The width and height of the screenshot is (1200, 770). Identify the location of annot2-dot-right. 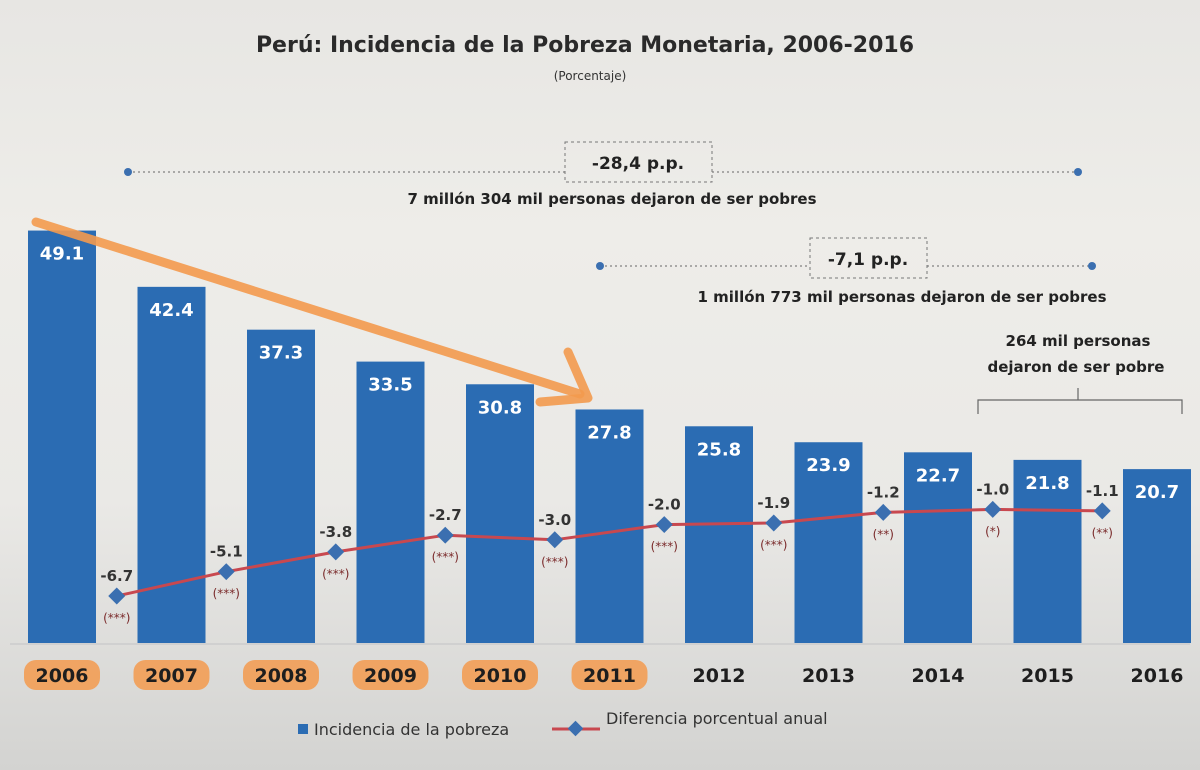
(1092, 266).